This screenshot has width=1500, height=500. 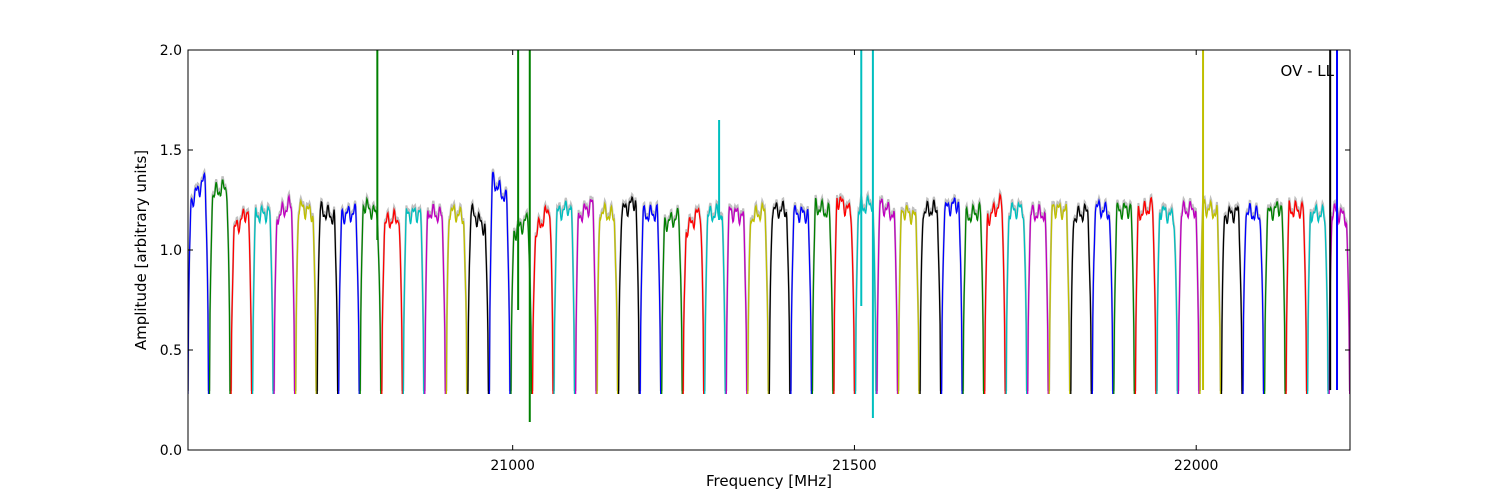 I want to click on y-tick-label: 0.5, so click(x=171, y=351).